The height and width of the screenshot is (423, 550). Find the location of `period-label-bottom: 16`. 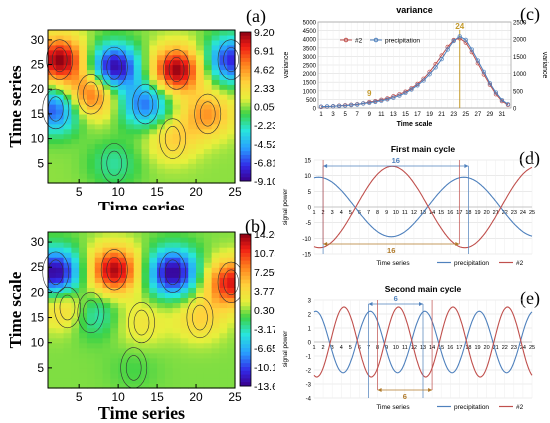

period-label-bottom: 16 is located at coordinates (391, 250).